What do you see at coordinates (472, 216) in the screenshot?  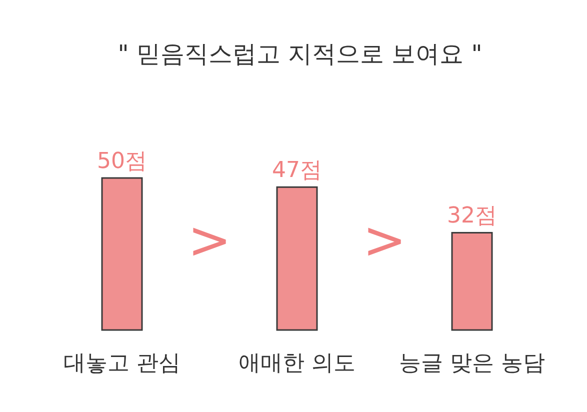 I see `data-label: 32점` at bounding box center [472, 216].